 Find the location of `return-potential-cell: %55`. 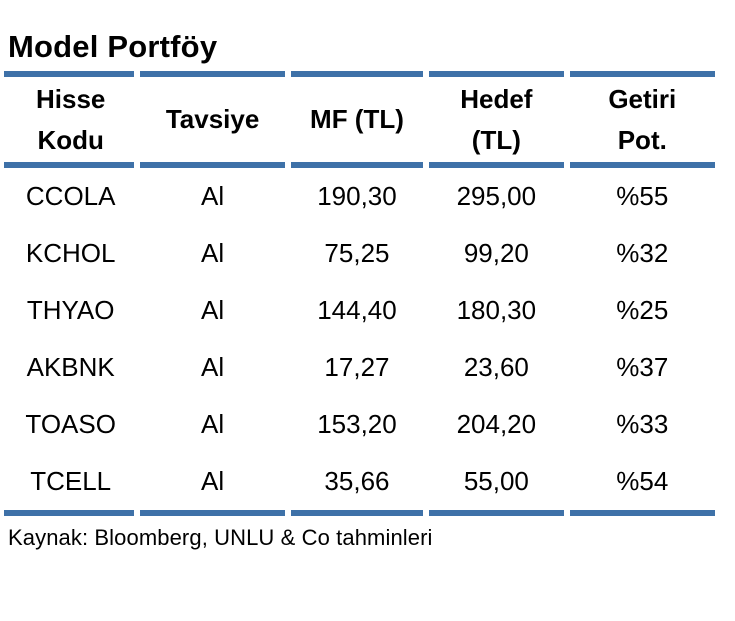

return-potential-cell: %55 is located at coordinates (642, 196).